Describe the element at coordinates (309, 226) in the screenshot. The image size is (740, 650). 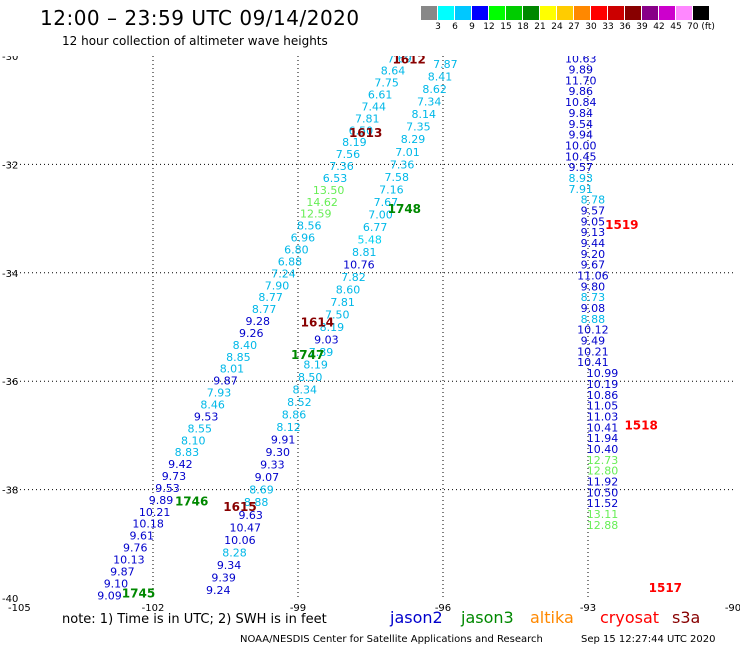
I see `data-point-label: 8.56` at that location.